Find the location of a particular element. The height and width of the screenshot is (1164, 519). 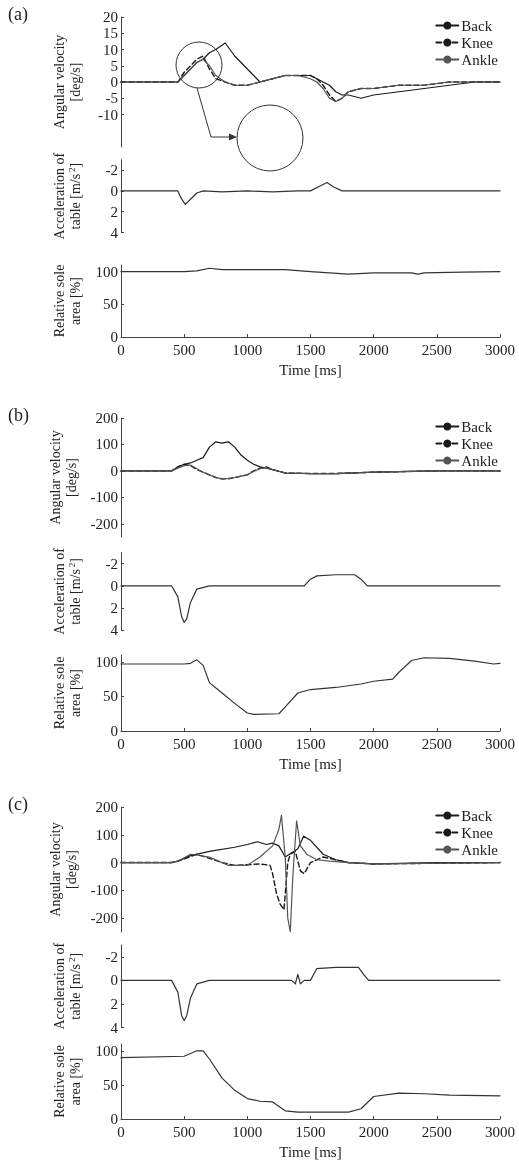

y-tick-label: 20 is located at coordinates (110, 17).